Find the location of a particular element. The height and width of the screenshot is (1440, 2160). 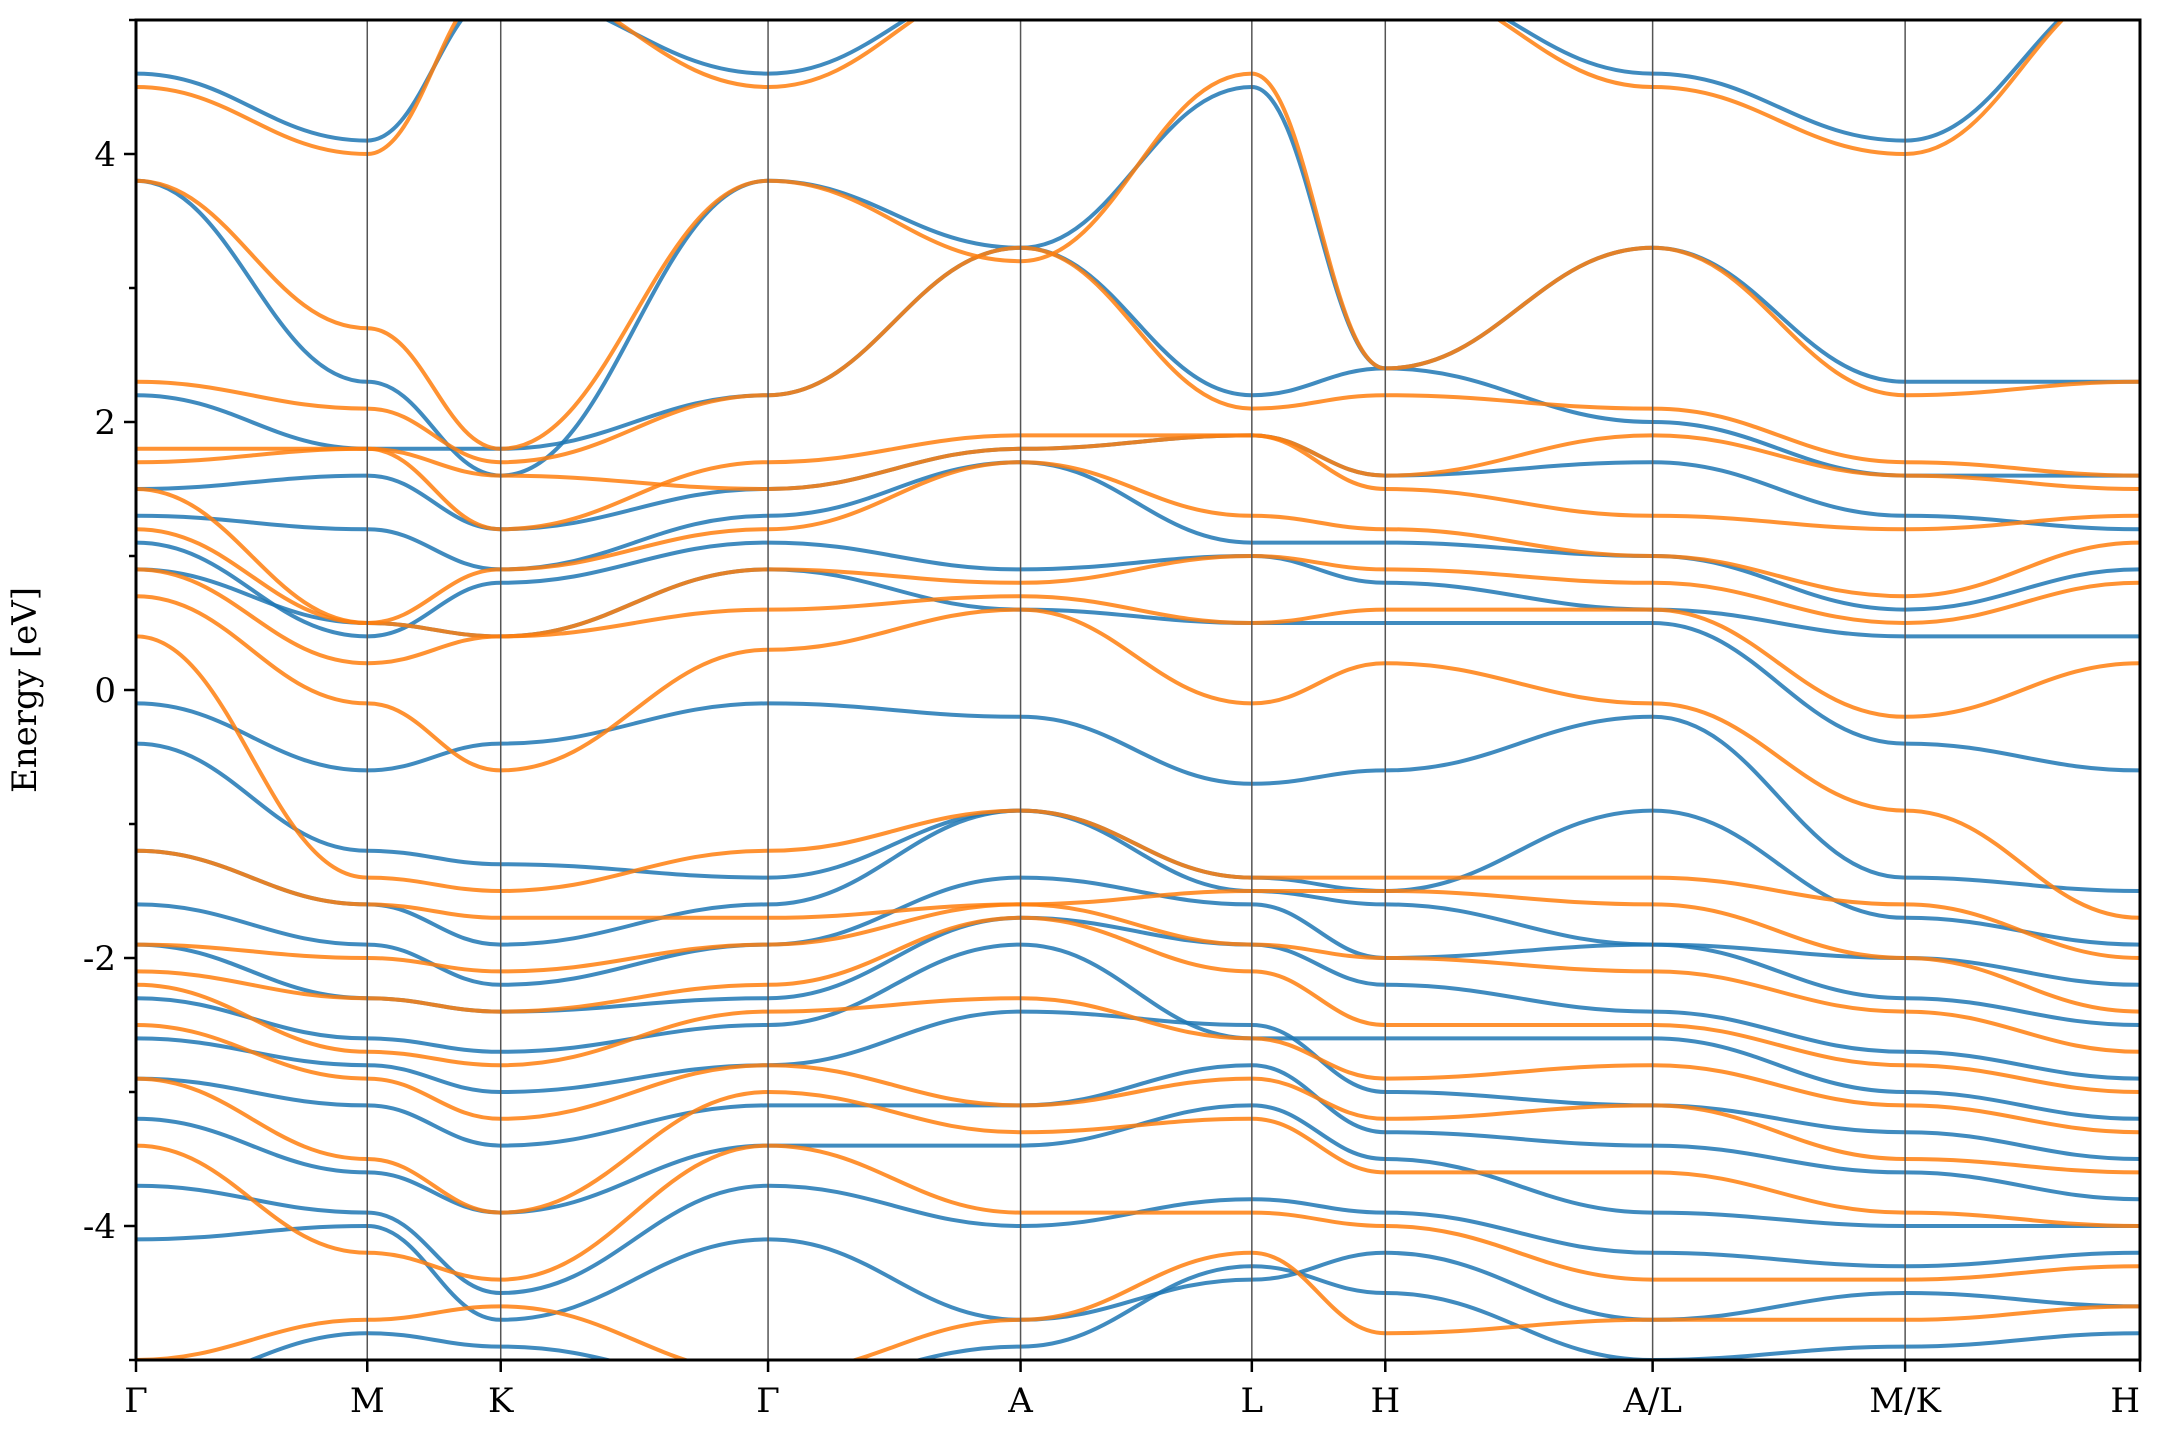

x-tick-label: A is located at coordinates (1020, 1401).